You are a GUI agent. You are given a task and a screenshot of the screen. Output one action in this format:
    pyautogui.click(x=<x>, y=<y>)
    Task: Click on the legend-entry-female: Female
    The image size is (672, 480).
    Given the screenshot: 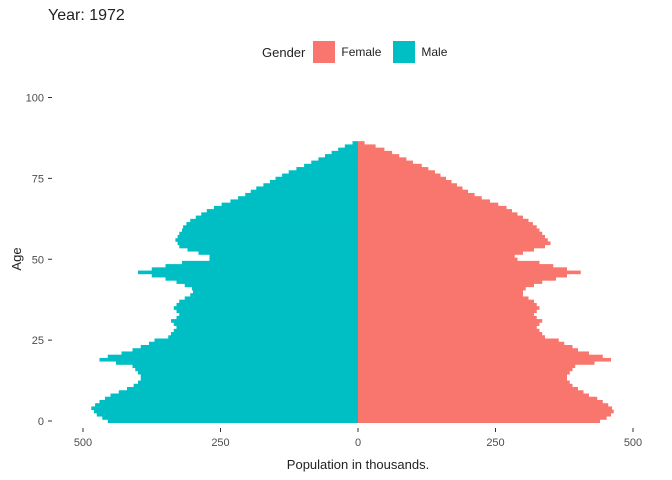 What is the action you would take?
    pyautogui.click(x=347, y=52)
    